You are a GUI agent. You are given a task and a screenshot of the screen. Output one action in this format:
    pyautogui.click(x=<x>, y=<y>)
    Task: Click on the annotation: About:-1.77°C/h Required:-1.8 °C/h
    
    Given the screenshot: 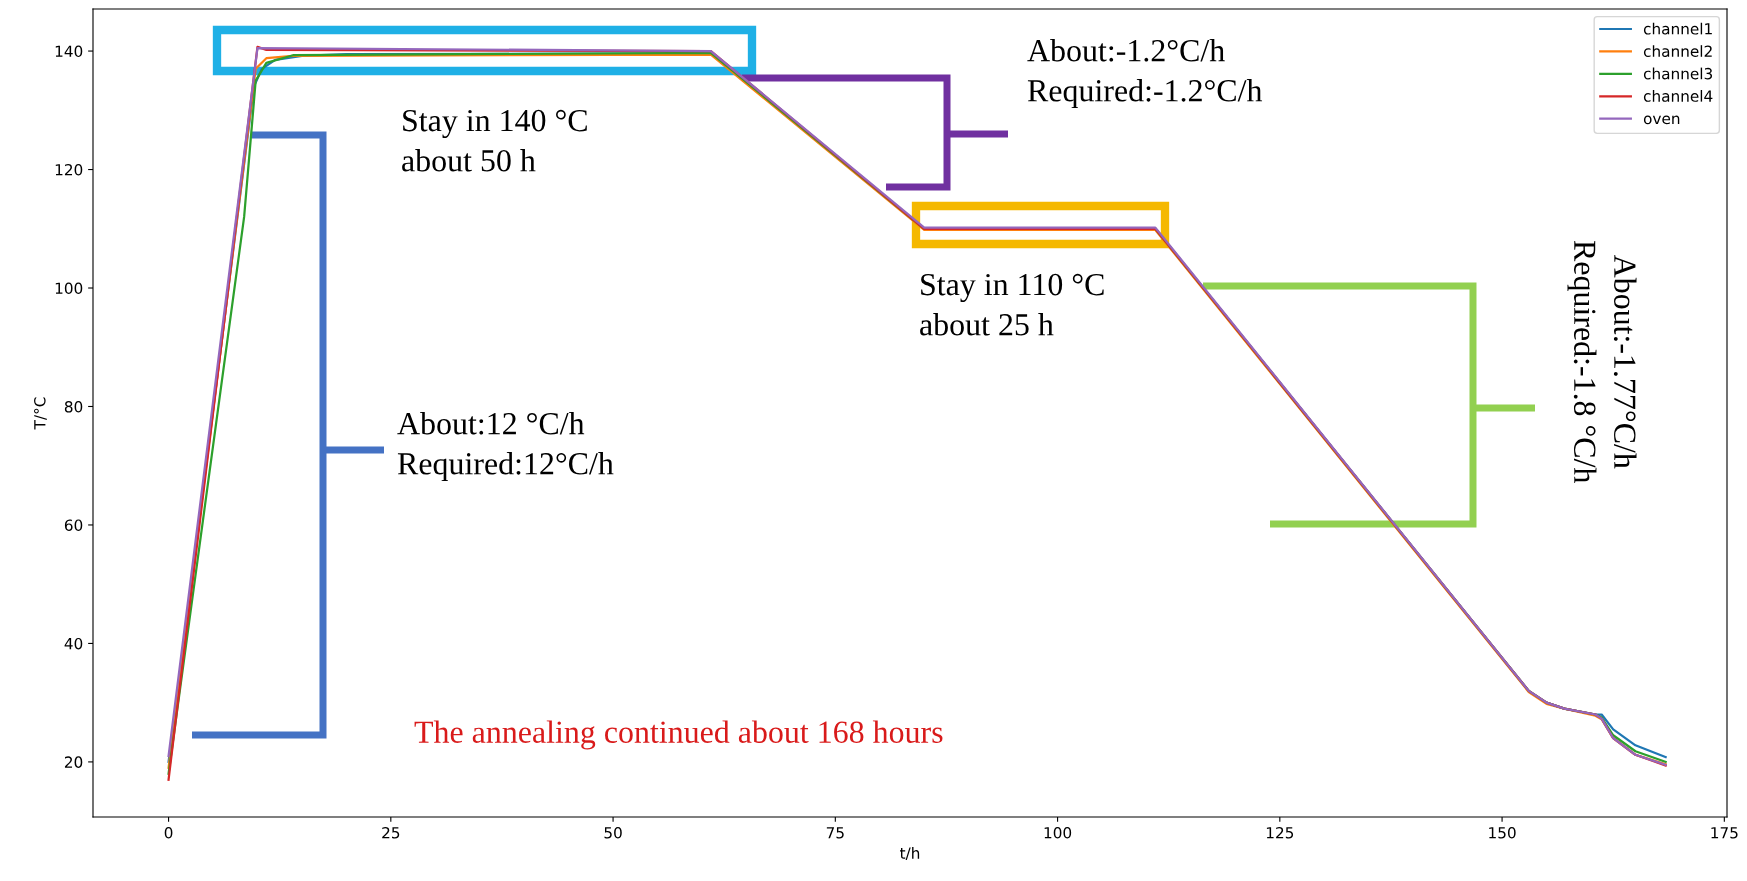 What is the action you would take?
    pyautogui.click(x=1602, y=362)
    